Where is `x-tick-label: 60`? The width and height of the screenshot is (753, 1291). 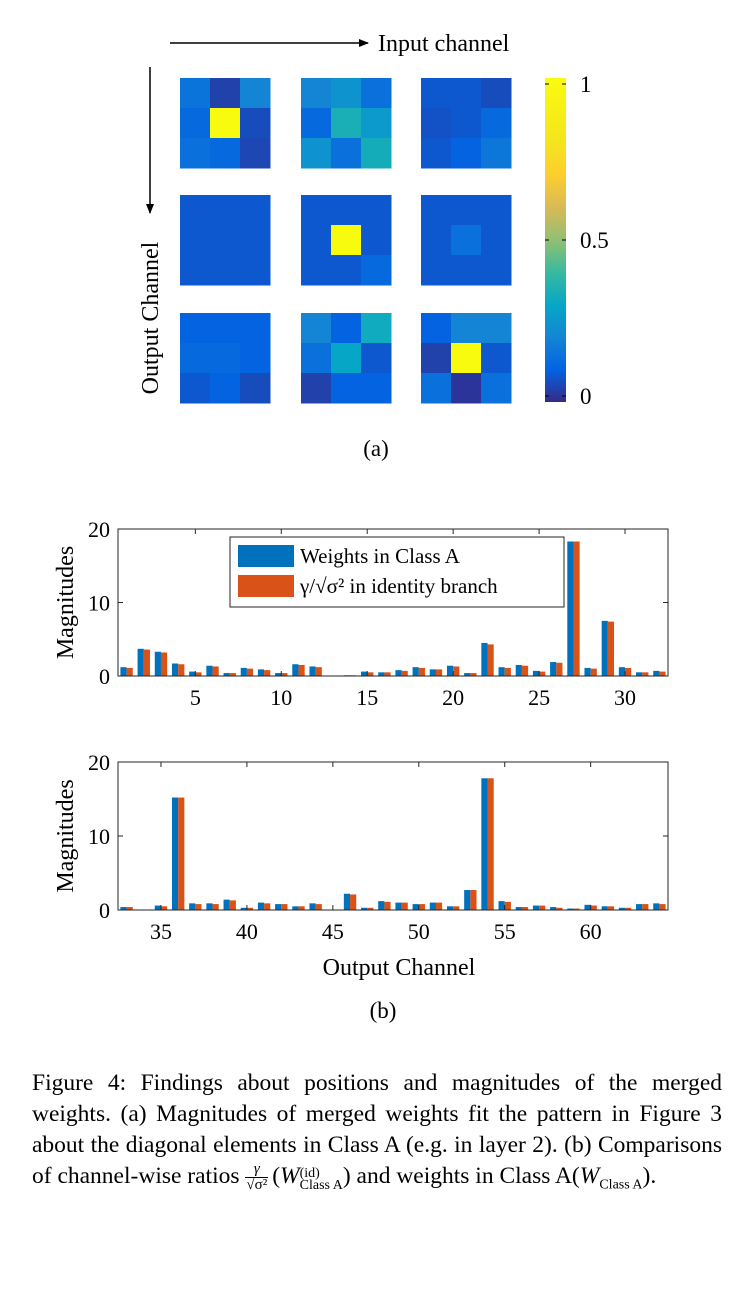
x-tick-label: 60 is located at coordinates (591, 931).